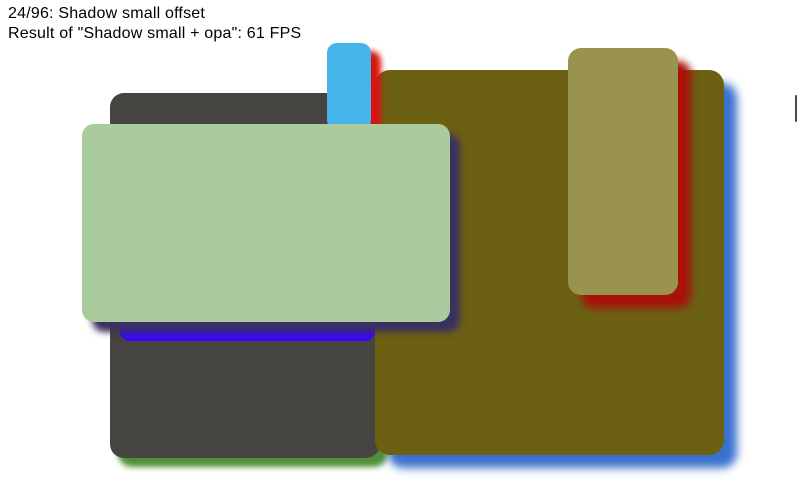 This screenshot has height=480, width=800. Describe the element at coordinates (107, 13) in the screenshot. I see `test-progress-label: 24/96: Shadow small offset` at that location.